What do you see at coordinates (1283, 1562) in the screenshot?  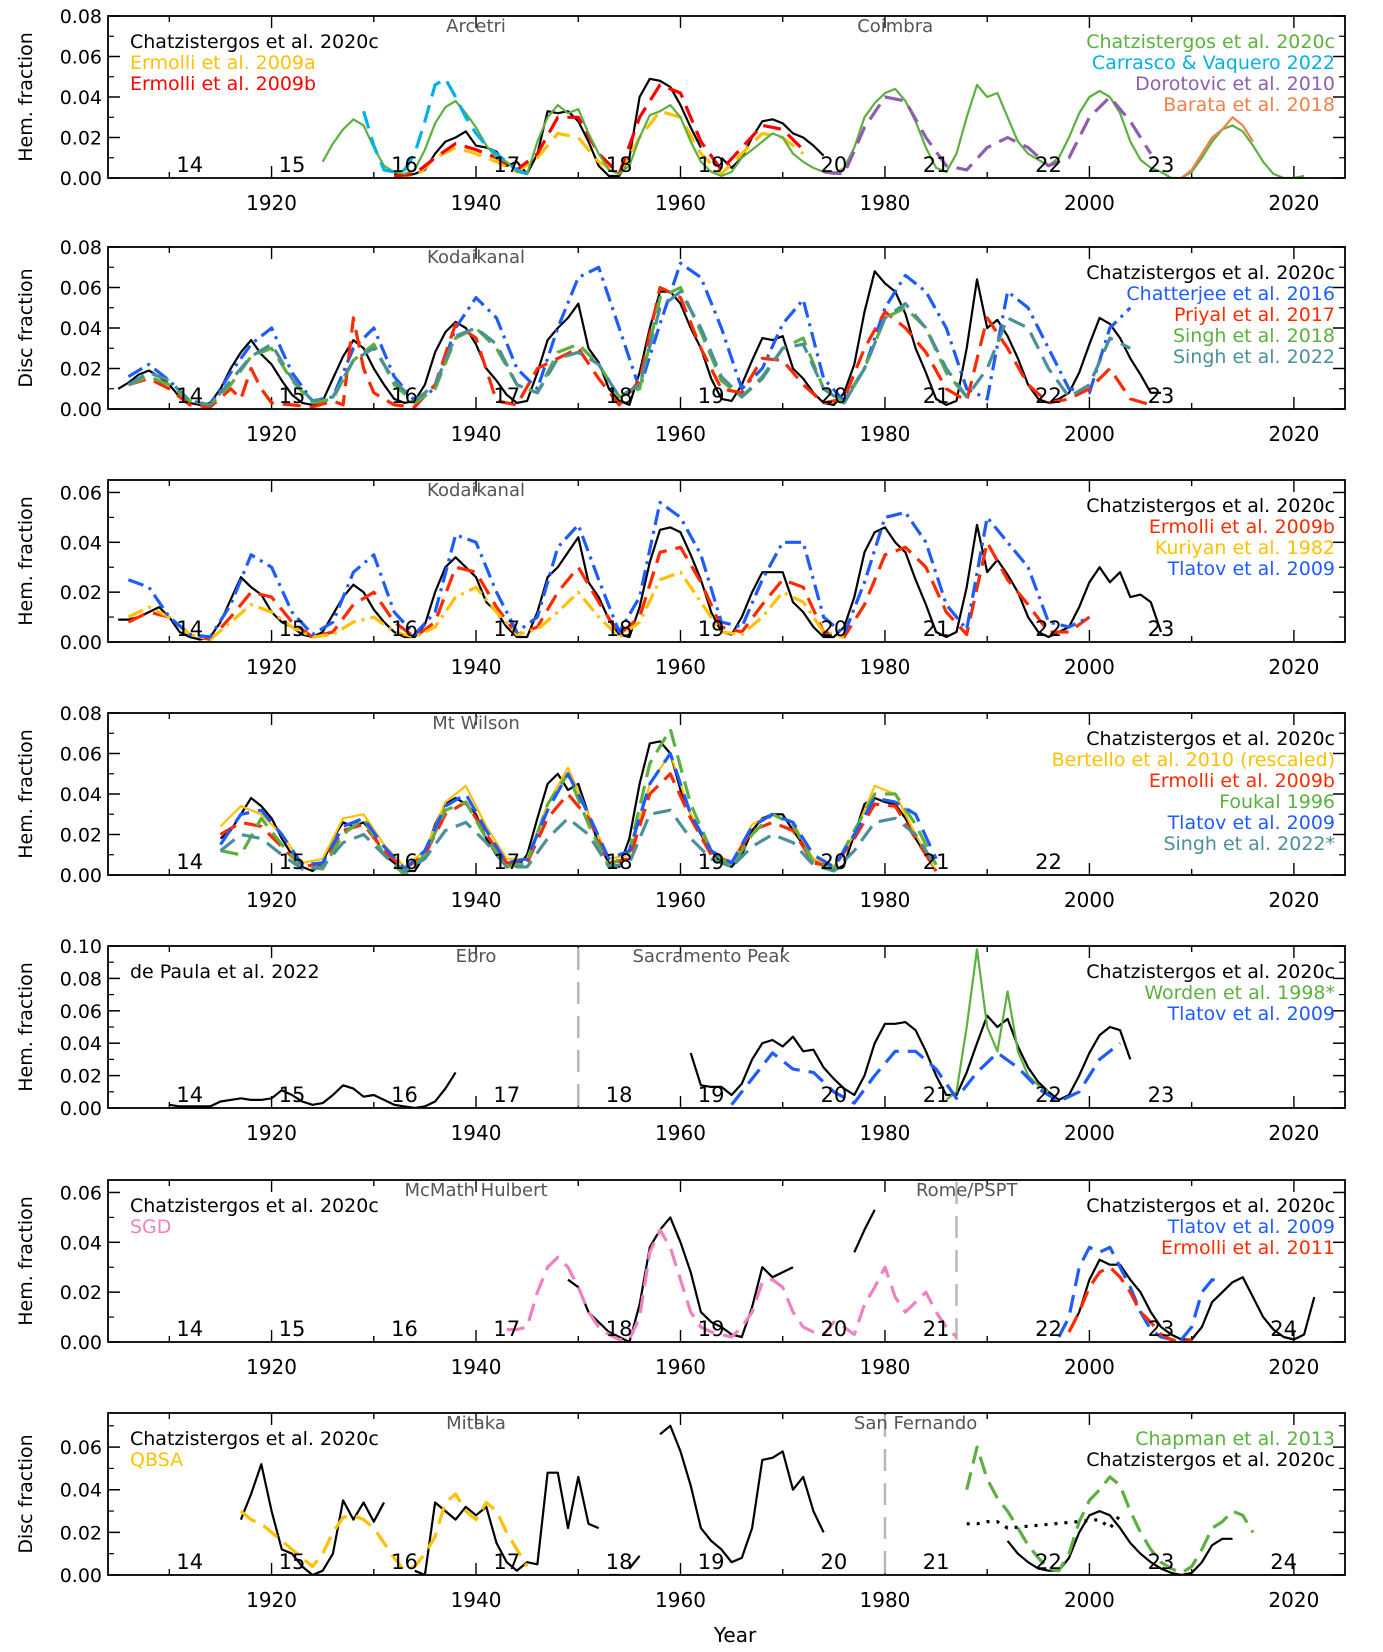 I see `cycle-label: 24` at bounding box center [1283, 1562].